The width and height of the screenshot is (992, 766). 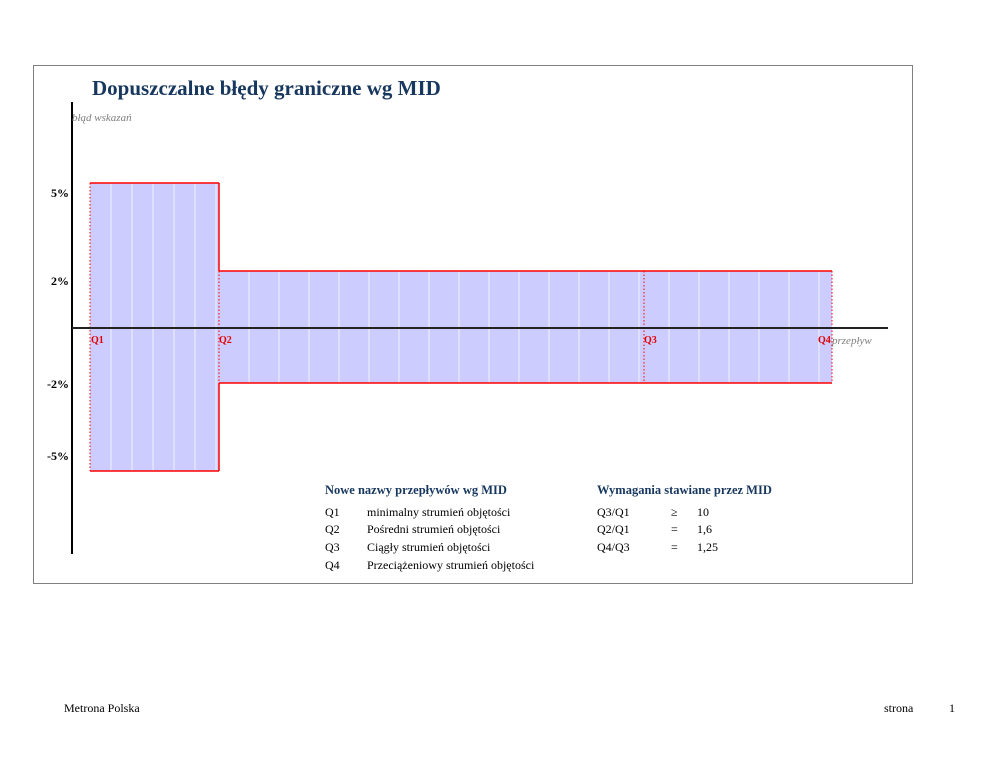 I want to click on x-tick-q1: Q1, so click(x=97, y=340).